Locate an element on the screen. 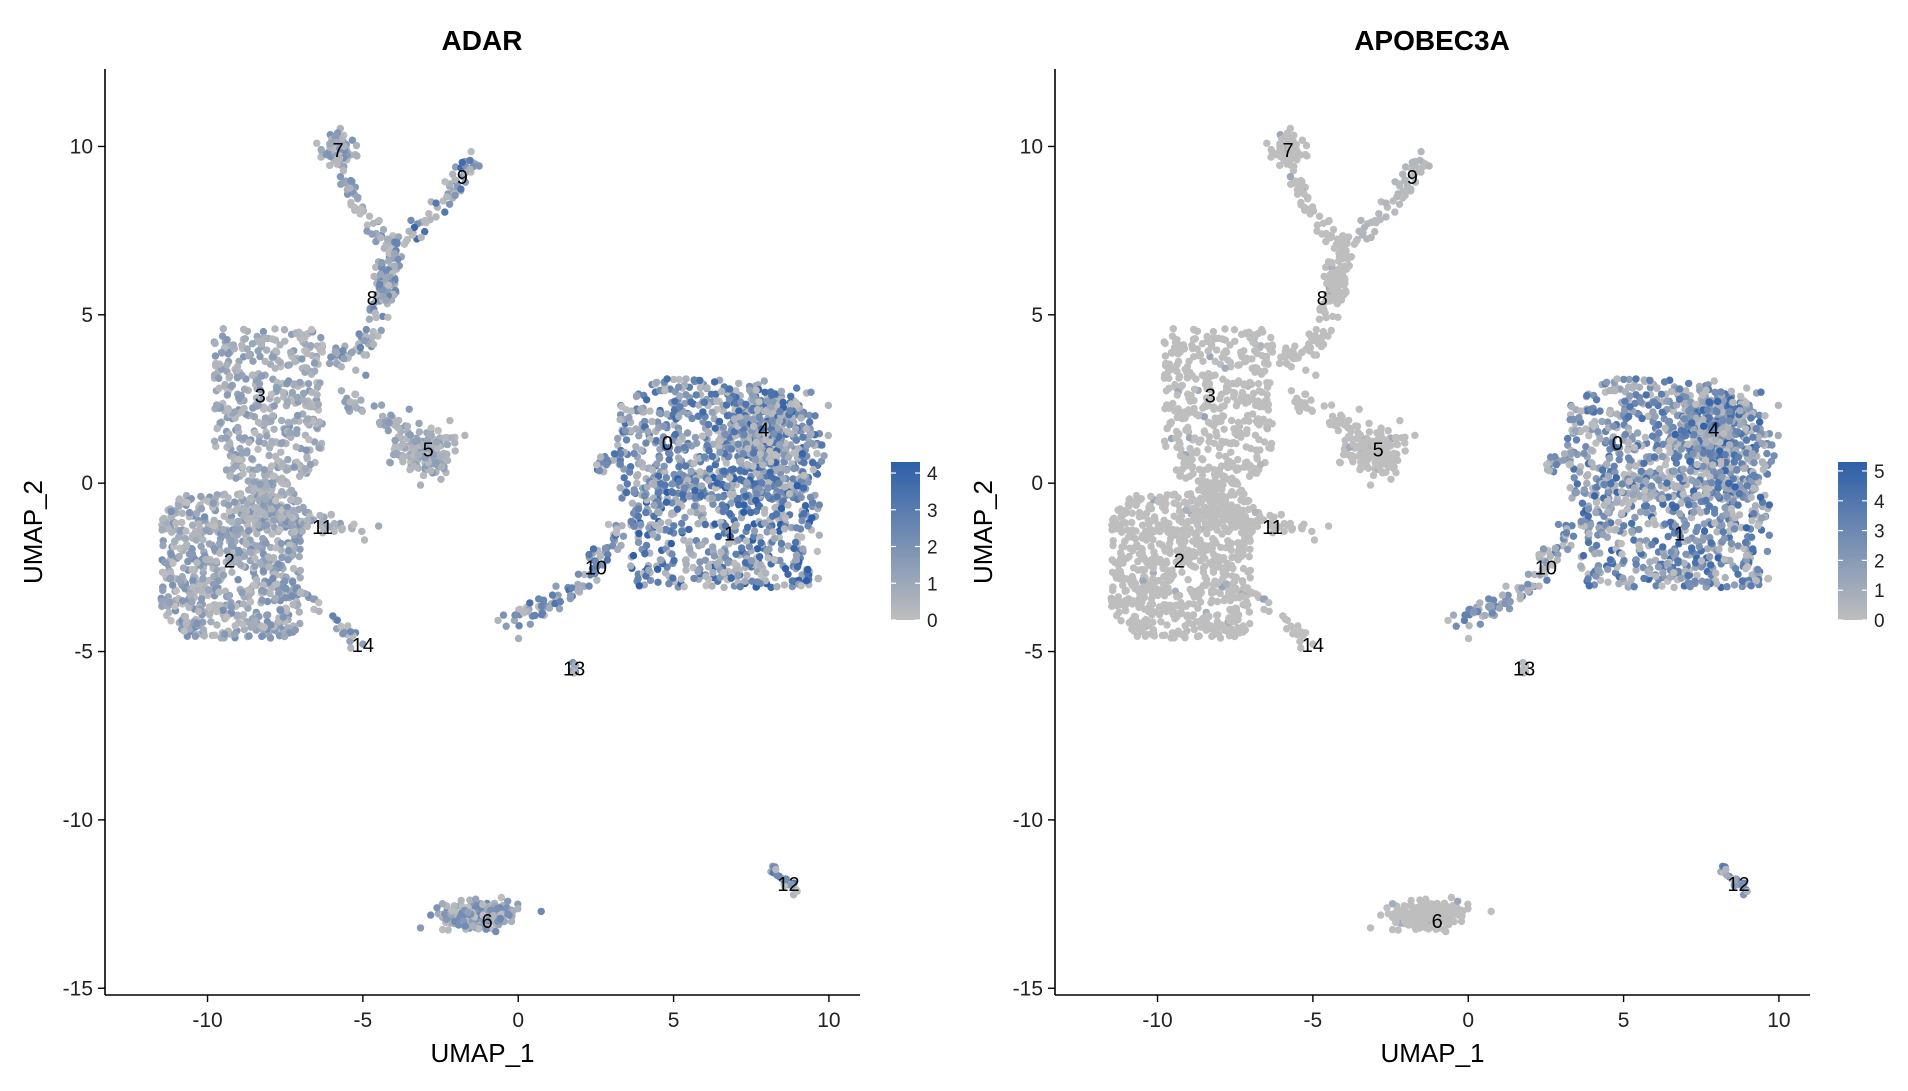 The image size is (1908, 1091). cluster-label-1: 1 is located at coordinates (729, 535).